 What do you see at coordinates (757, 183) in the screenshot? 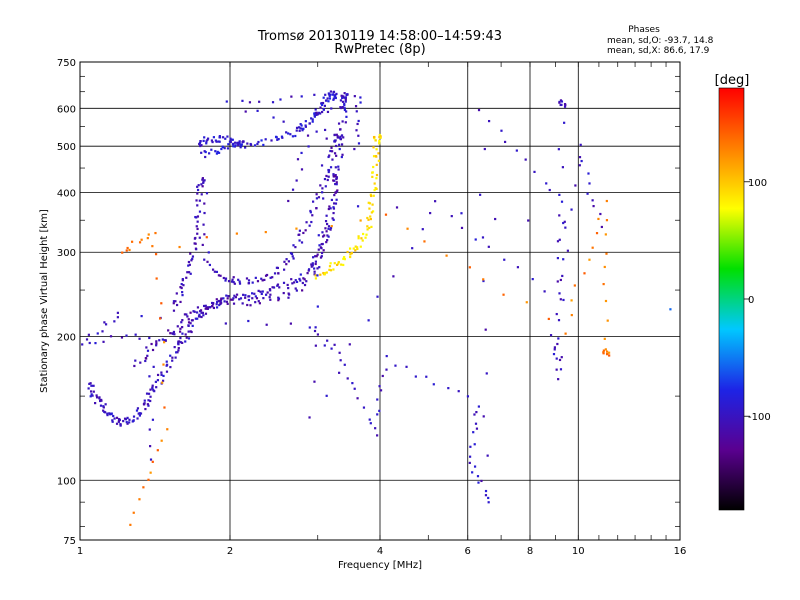
I see `colorbar-tick-label: 100` at bounding box center [757, 183].